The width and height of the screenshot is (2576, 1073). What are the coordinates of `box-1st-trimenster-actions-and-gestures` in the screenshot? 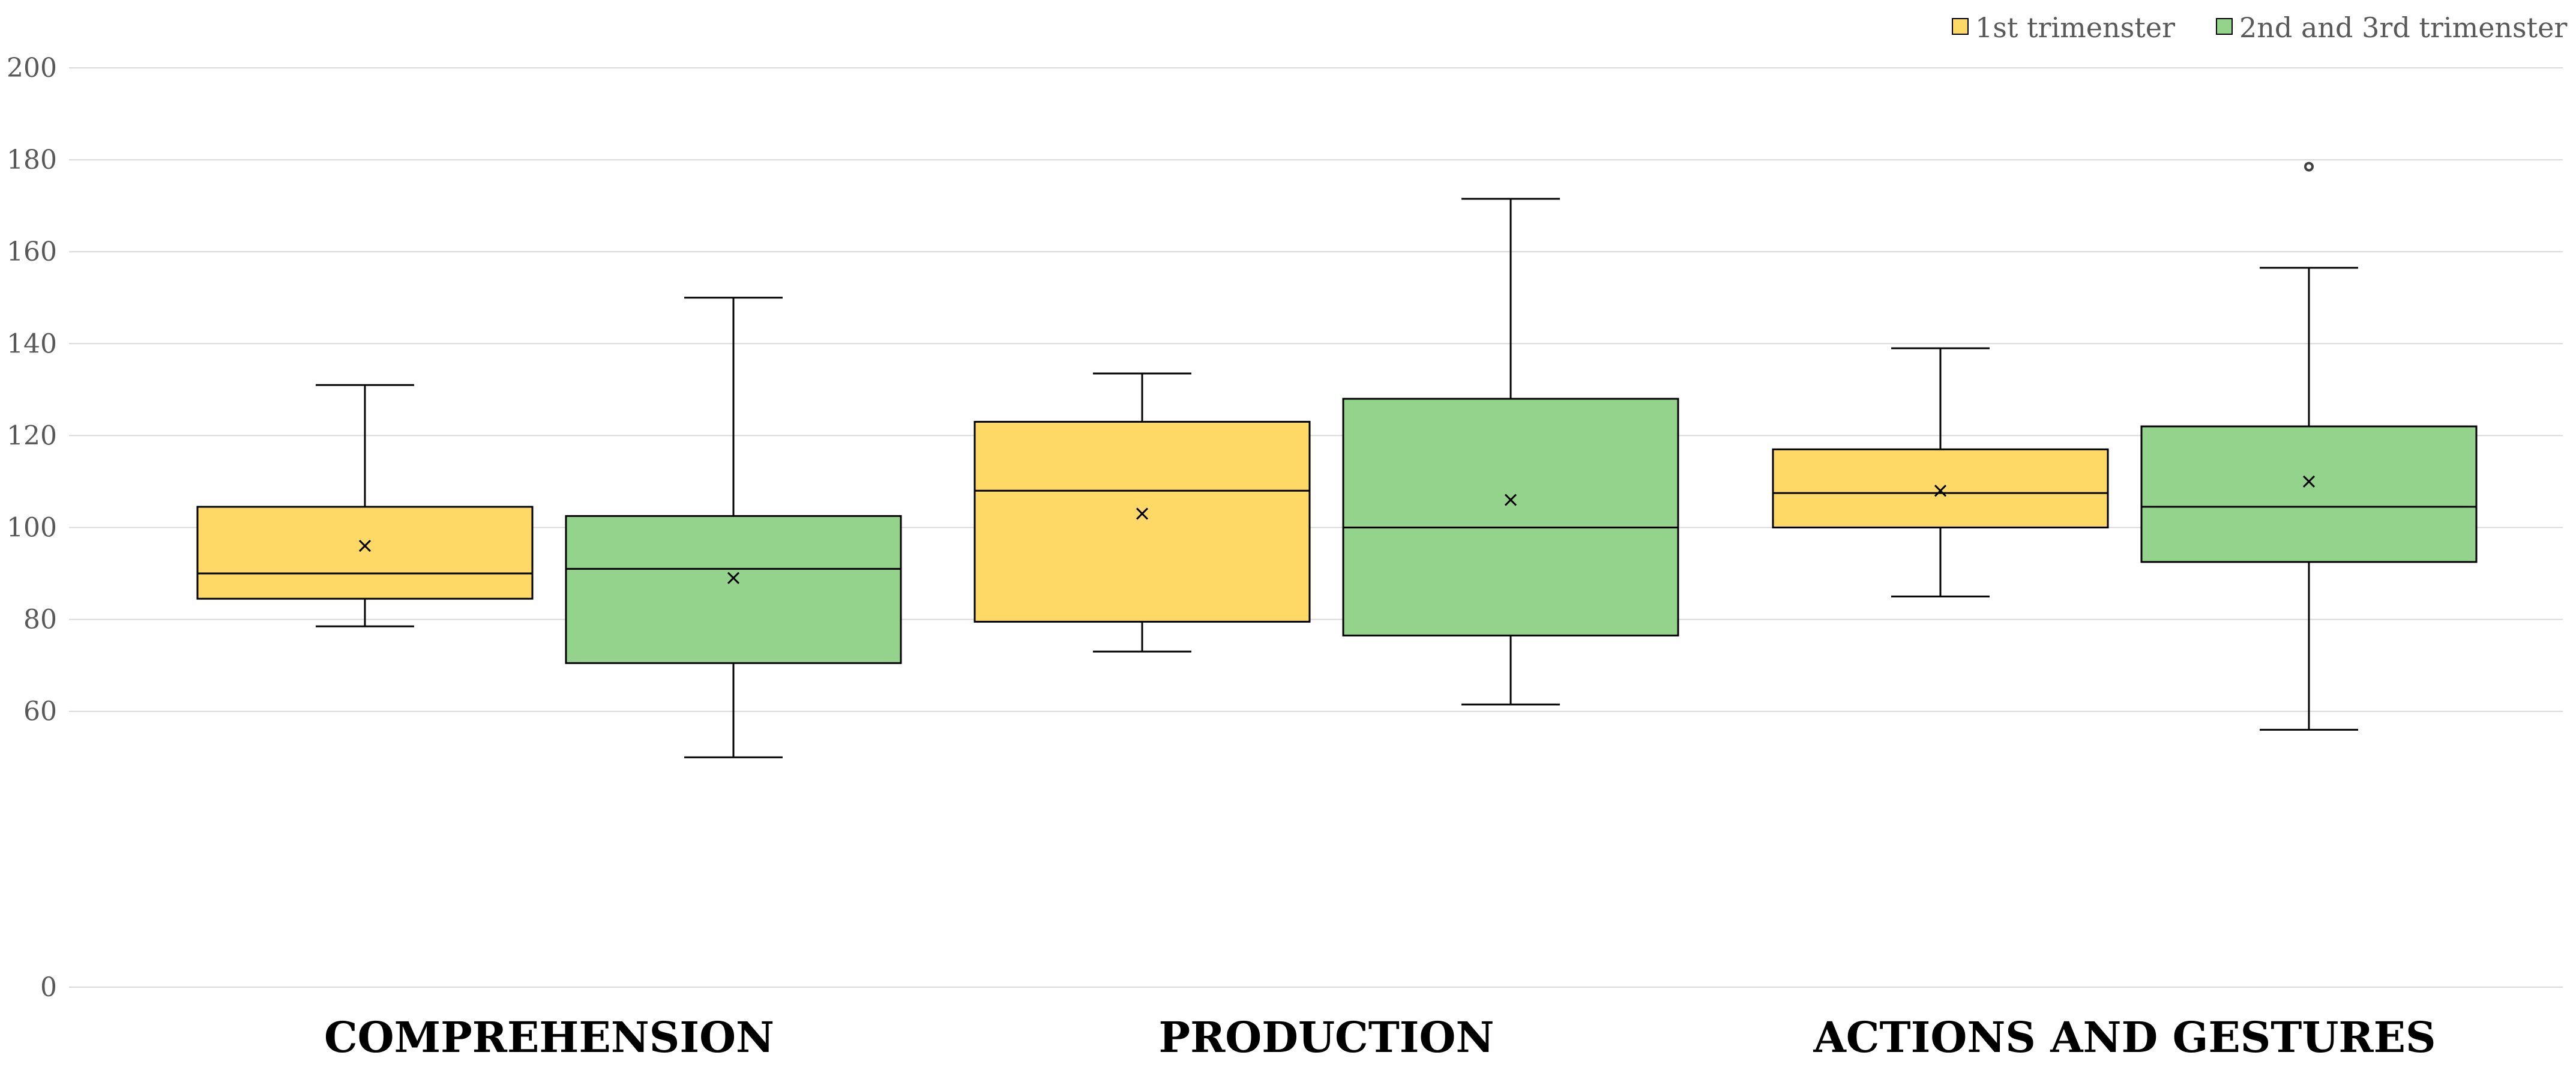 It's located at (1941, 472).